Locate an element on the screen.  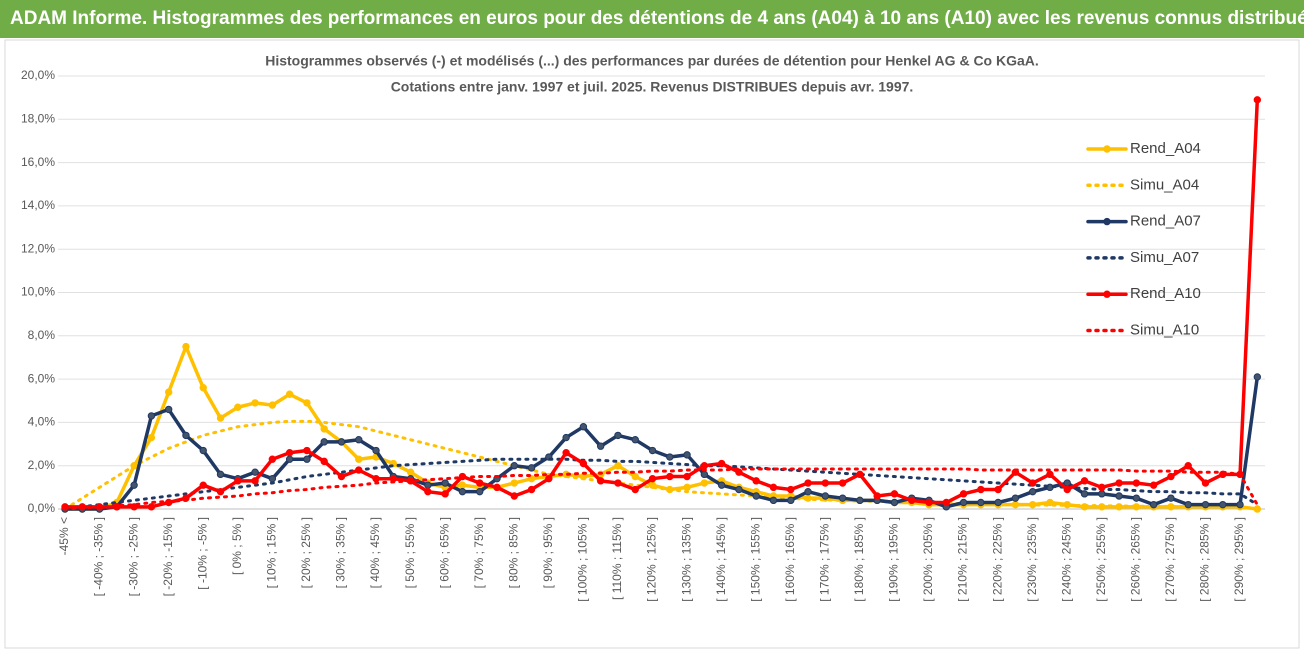
y-tick-label: 16,0% is located at coordinates (38, 162).